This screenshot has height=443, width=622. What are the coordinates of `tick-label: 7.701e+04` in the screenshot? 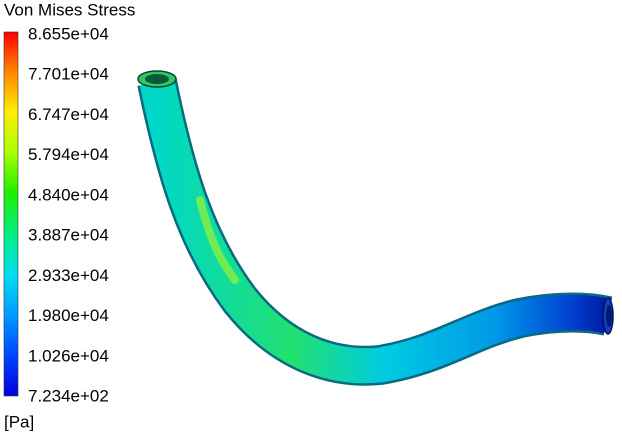 It's located at (68, 74).